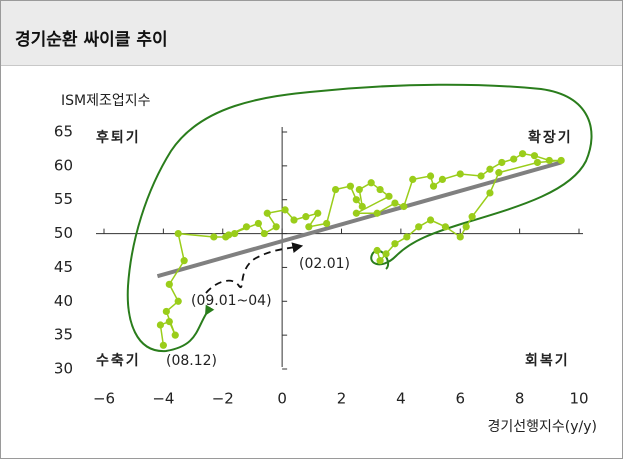 This screenshot has height=459, width=623. Describe the element at coordinates (163, 399) in the screenshot. I see `x-tick-label: −4` at that location.